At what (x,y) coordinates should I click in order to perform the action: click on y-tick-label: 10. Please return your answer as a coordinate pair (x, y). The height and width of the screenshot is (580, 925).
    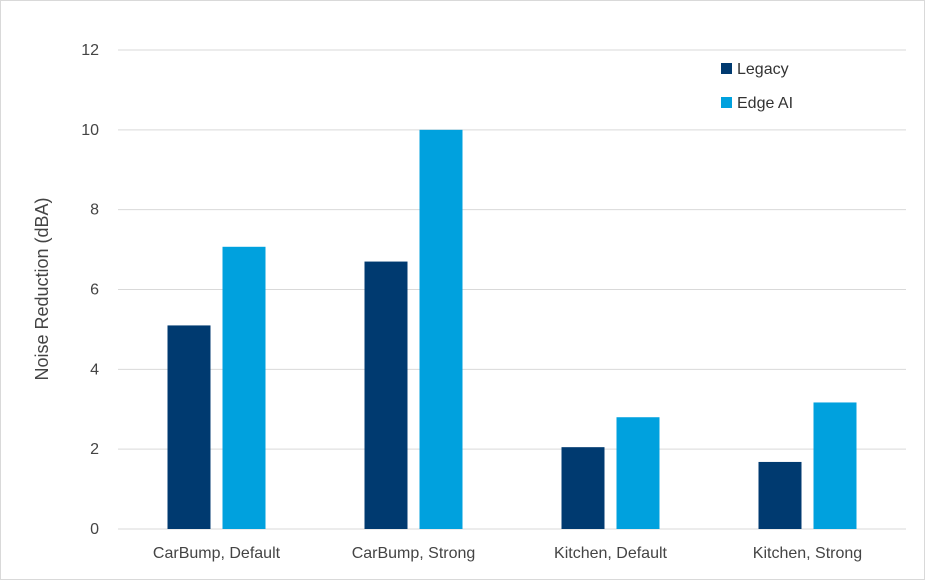
    Looking at the image, I should click on (90, 130).